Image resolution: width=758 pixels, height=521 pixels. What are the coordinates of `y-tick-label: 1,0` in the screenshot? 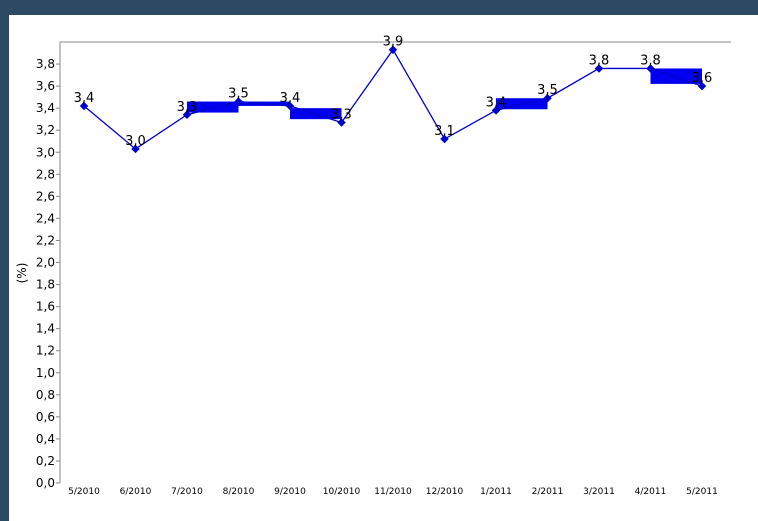 It's located at (45, 373).